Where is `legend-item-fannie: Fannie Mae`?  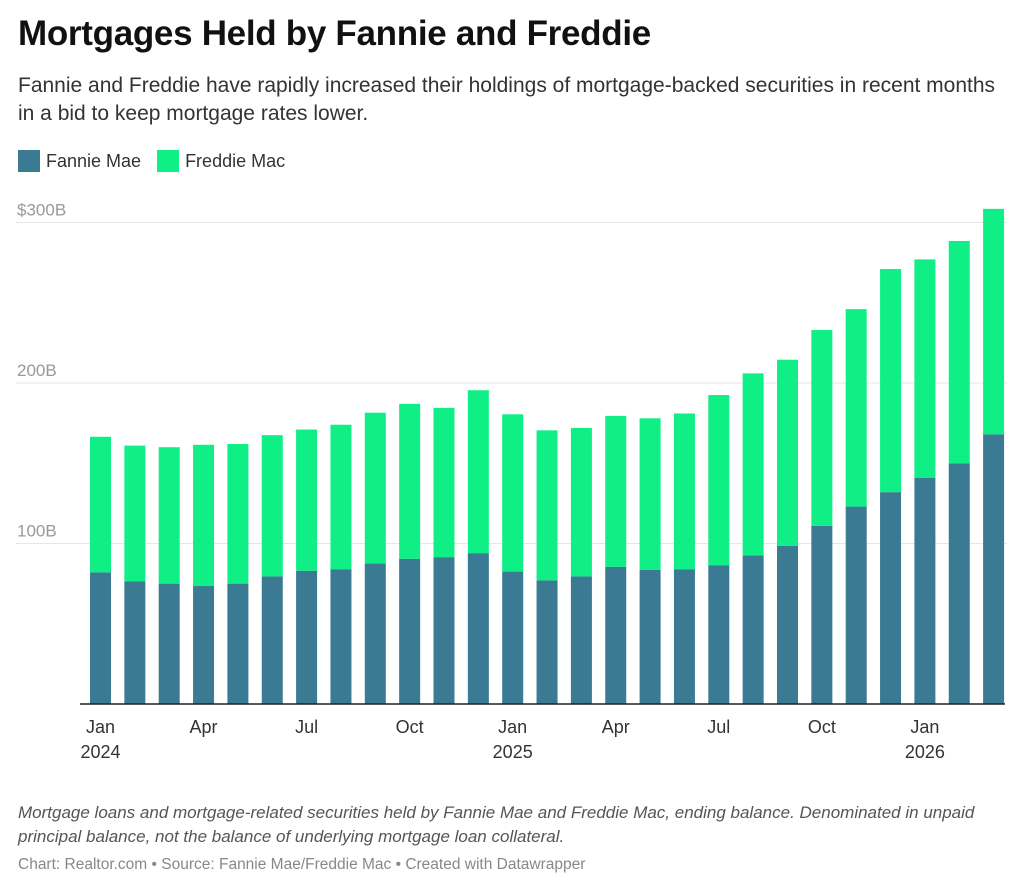
legend-item-fannie: Fannie Mae is located at coordinates (79, 161).